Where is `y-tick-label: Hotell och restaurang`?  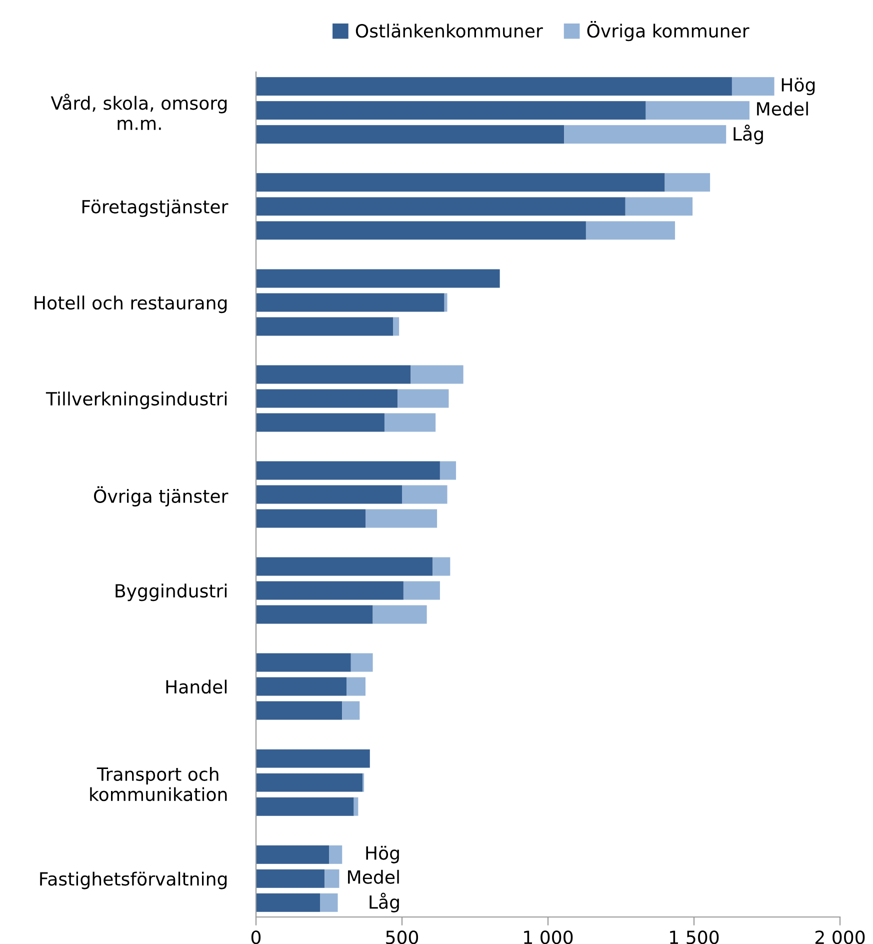
y-tick-label: Hotell och restaurang is located at coordinates (130, 305).